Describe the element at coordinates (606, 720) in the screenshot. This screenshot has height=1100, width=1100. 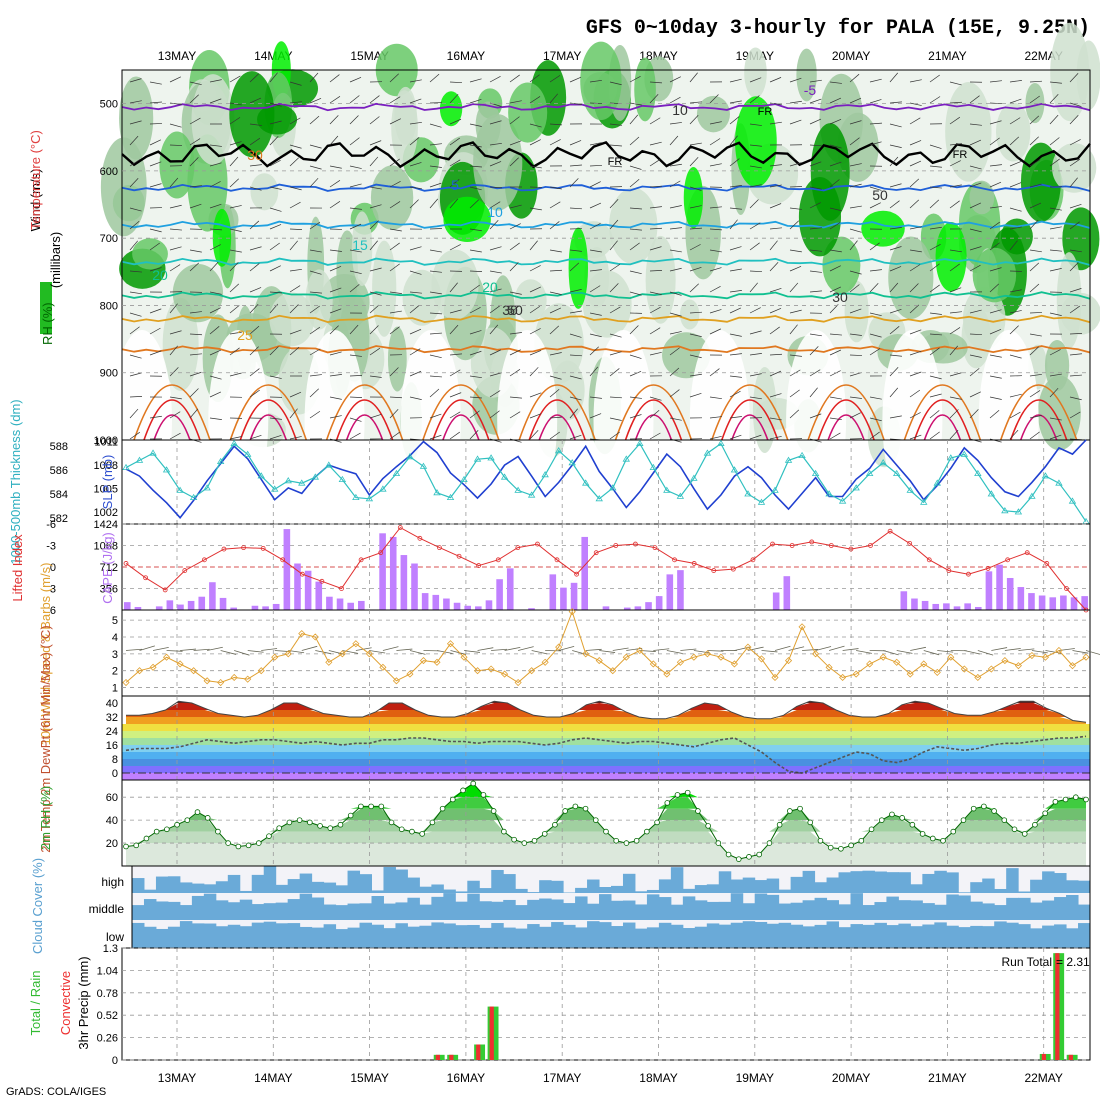
I see `temp-band-fill` at that location.